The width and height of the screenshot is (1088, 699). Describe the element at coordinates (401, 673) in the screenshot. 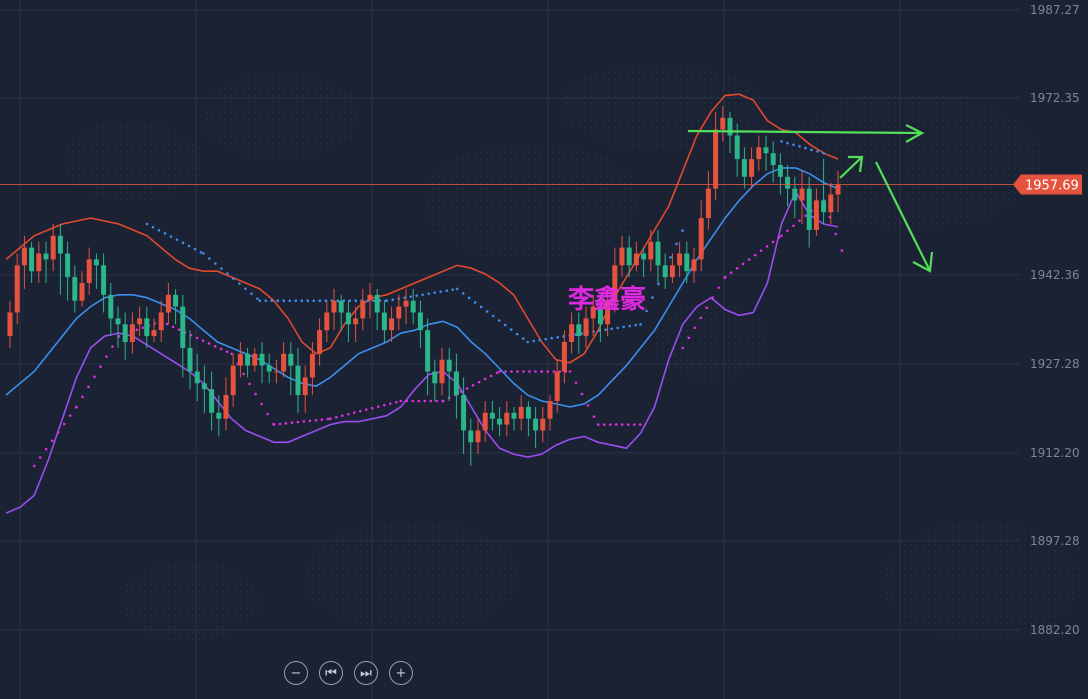

I see `zoom-in-button: +` at that location.